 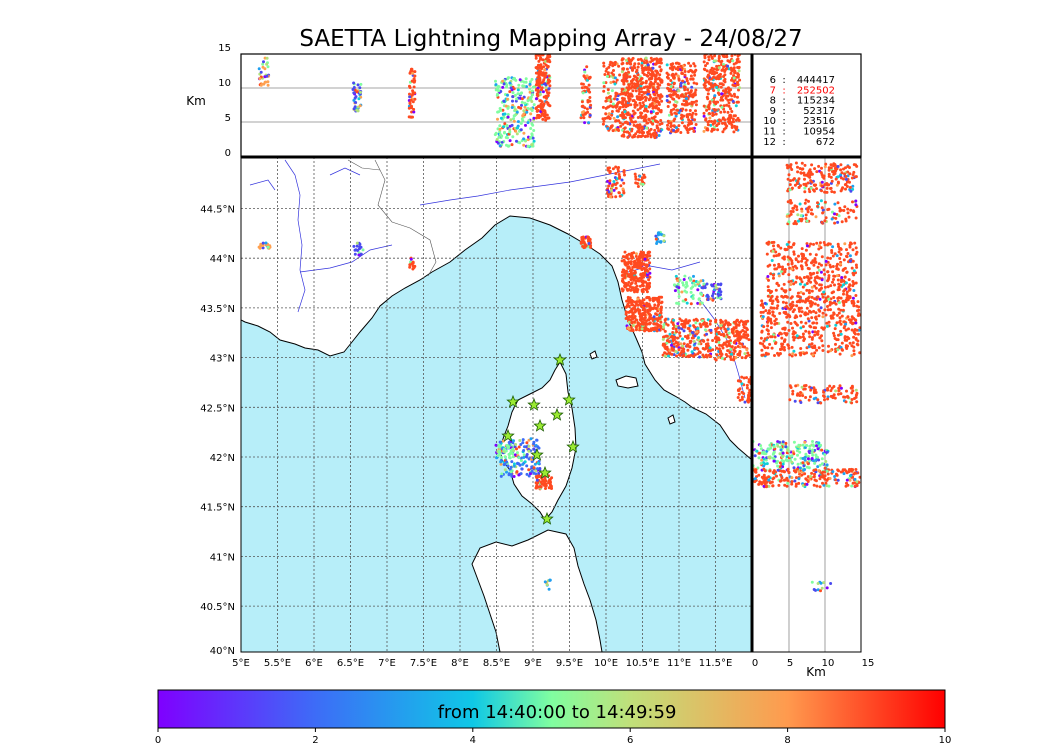 What do you see at coordinates (716, 663) in the screenshot?
I see `lon-tick-label: 11.5°E` at bounding box center [716, 663].